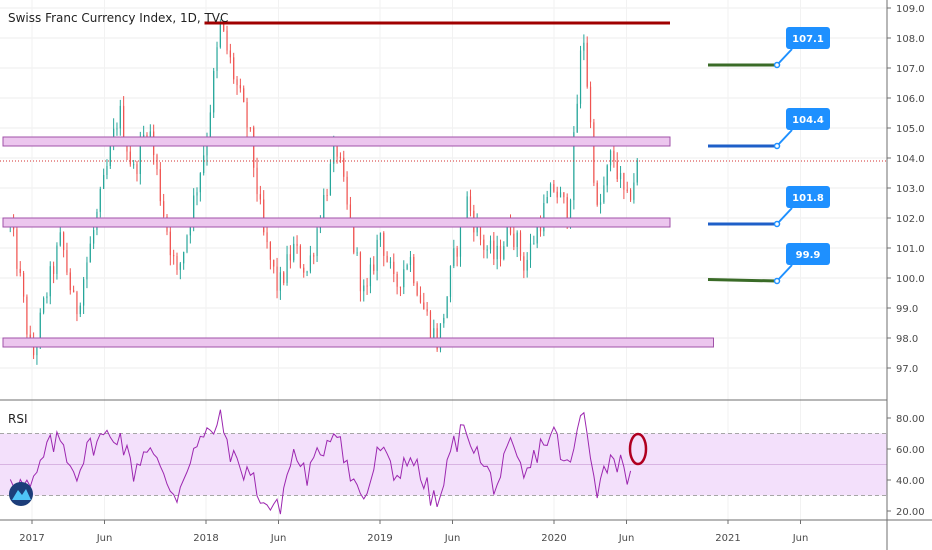 The height and width of the screenshot is (550, 932). What do you see at coordinates (910, 69) in the screenshot?
I see `price-tick-label: 107.0` at bounding box center [910, 69].